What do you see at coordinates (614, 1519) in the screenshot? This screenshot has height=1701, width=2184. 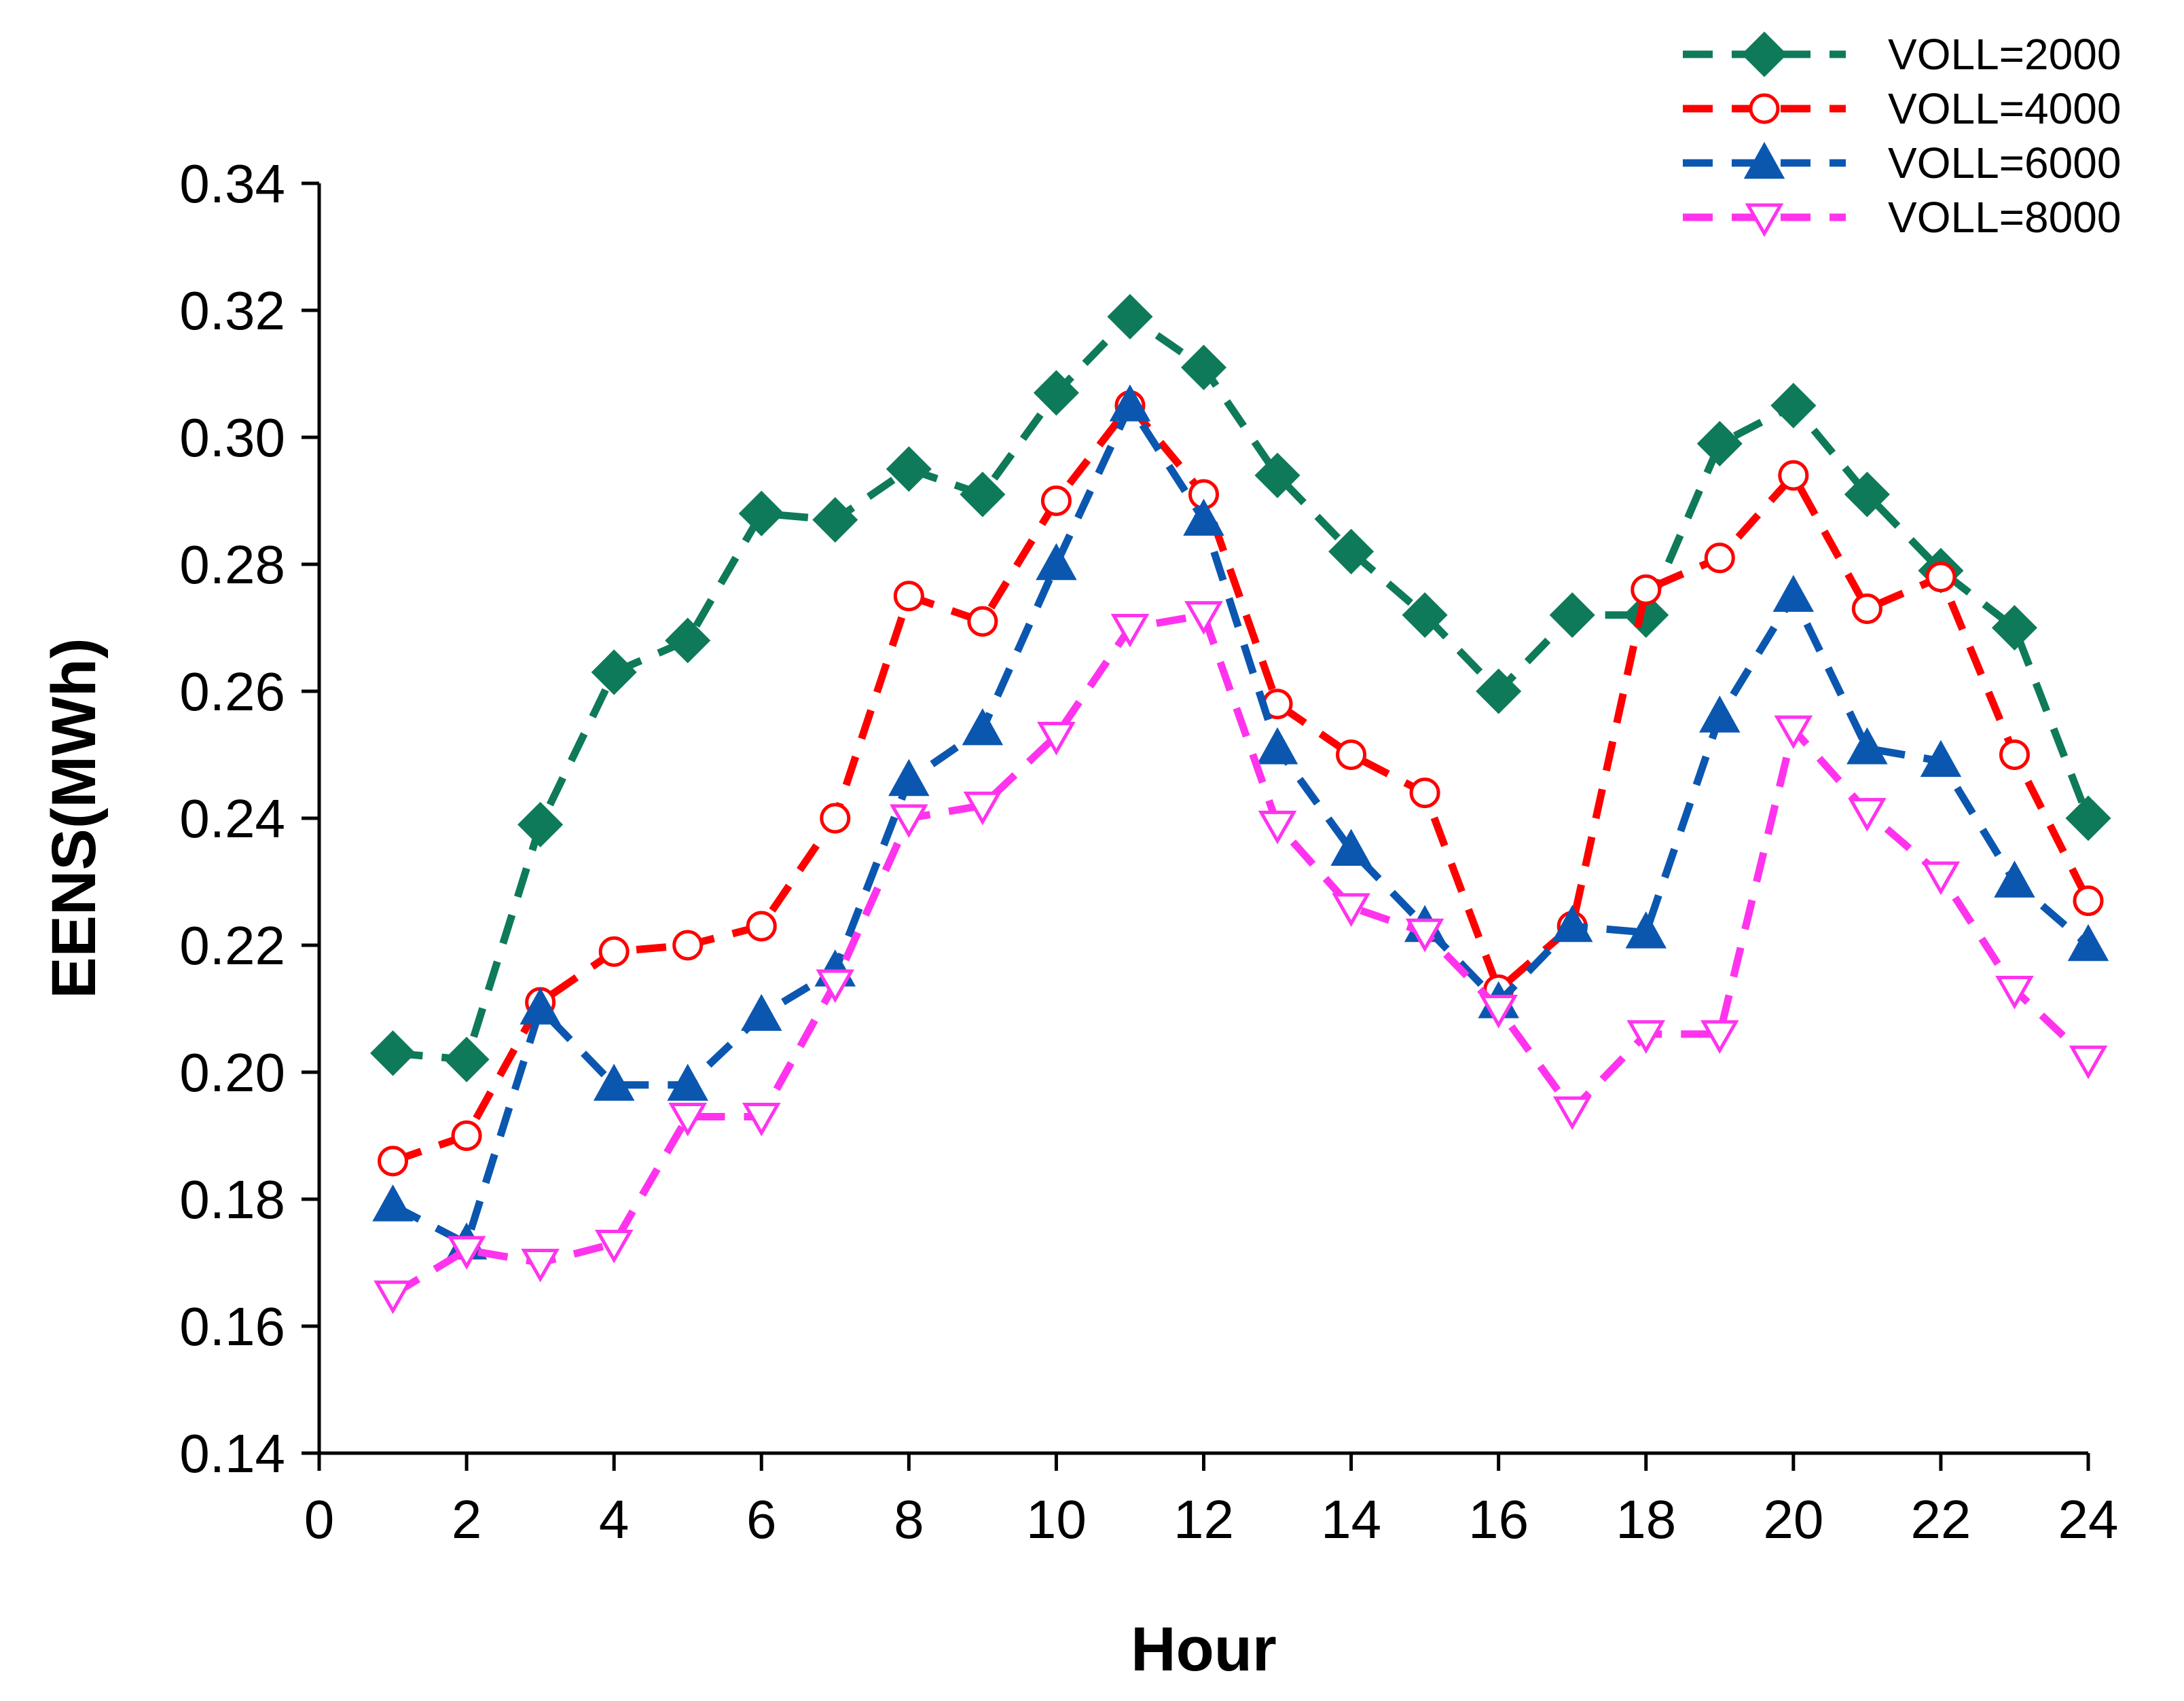 I see `x-tick-label: 4` at bounding box center [614, 1519].